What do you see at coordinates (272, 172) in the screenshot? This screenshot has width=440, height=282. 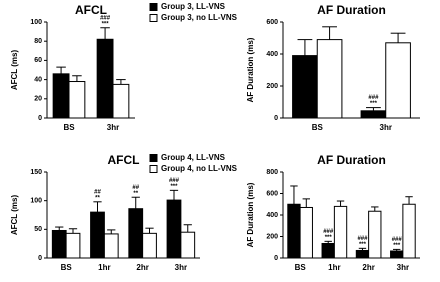 I see `y-tick-label: 800` at bounding box center [272, 172].